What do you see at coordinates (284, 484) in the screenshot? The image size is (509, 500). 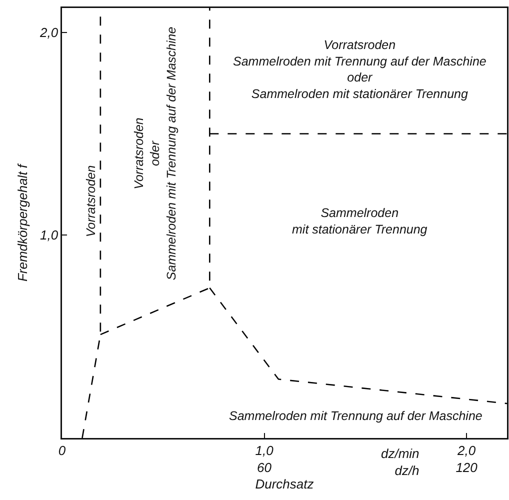 I see `x-axis-title: Durchsatz` at bounding box center [284, 484].